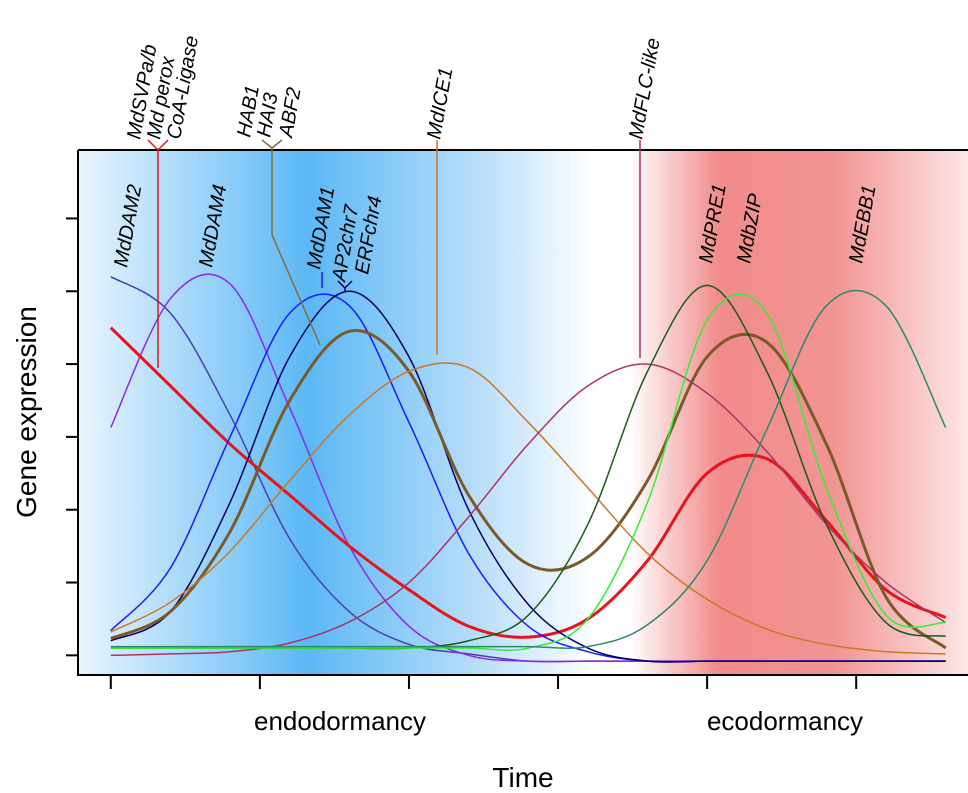  Describe the element at coordinates (394, 253) in the screenshot. I see `pointers` at that location.